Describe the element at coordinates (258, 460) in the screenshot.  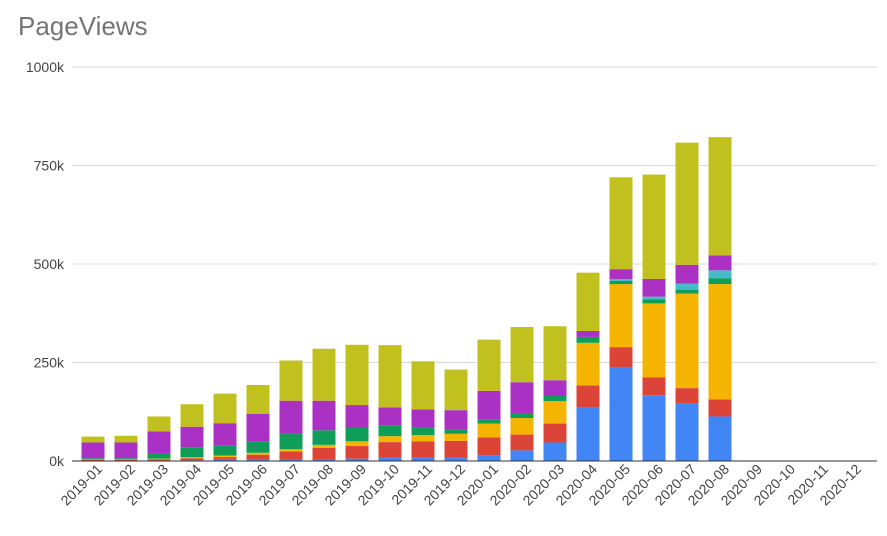
I see `bar-segment-2019-06-s0` at that location.